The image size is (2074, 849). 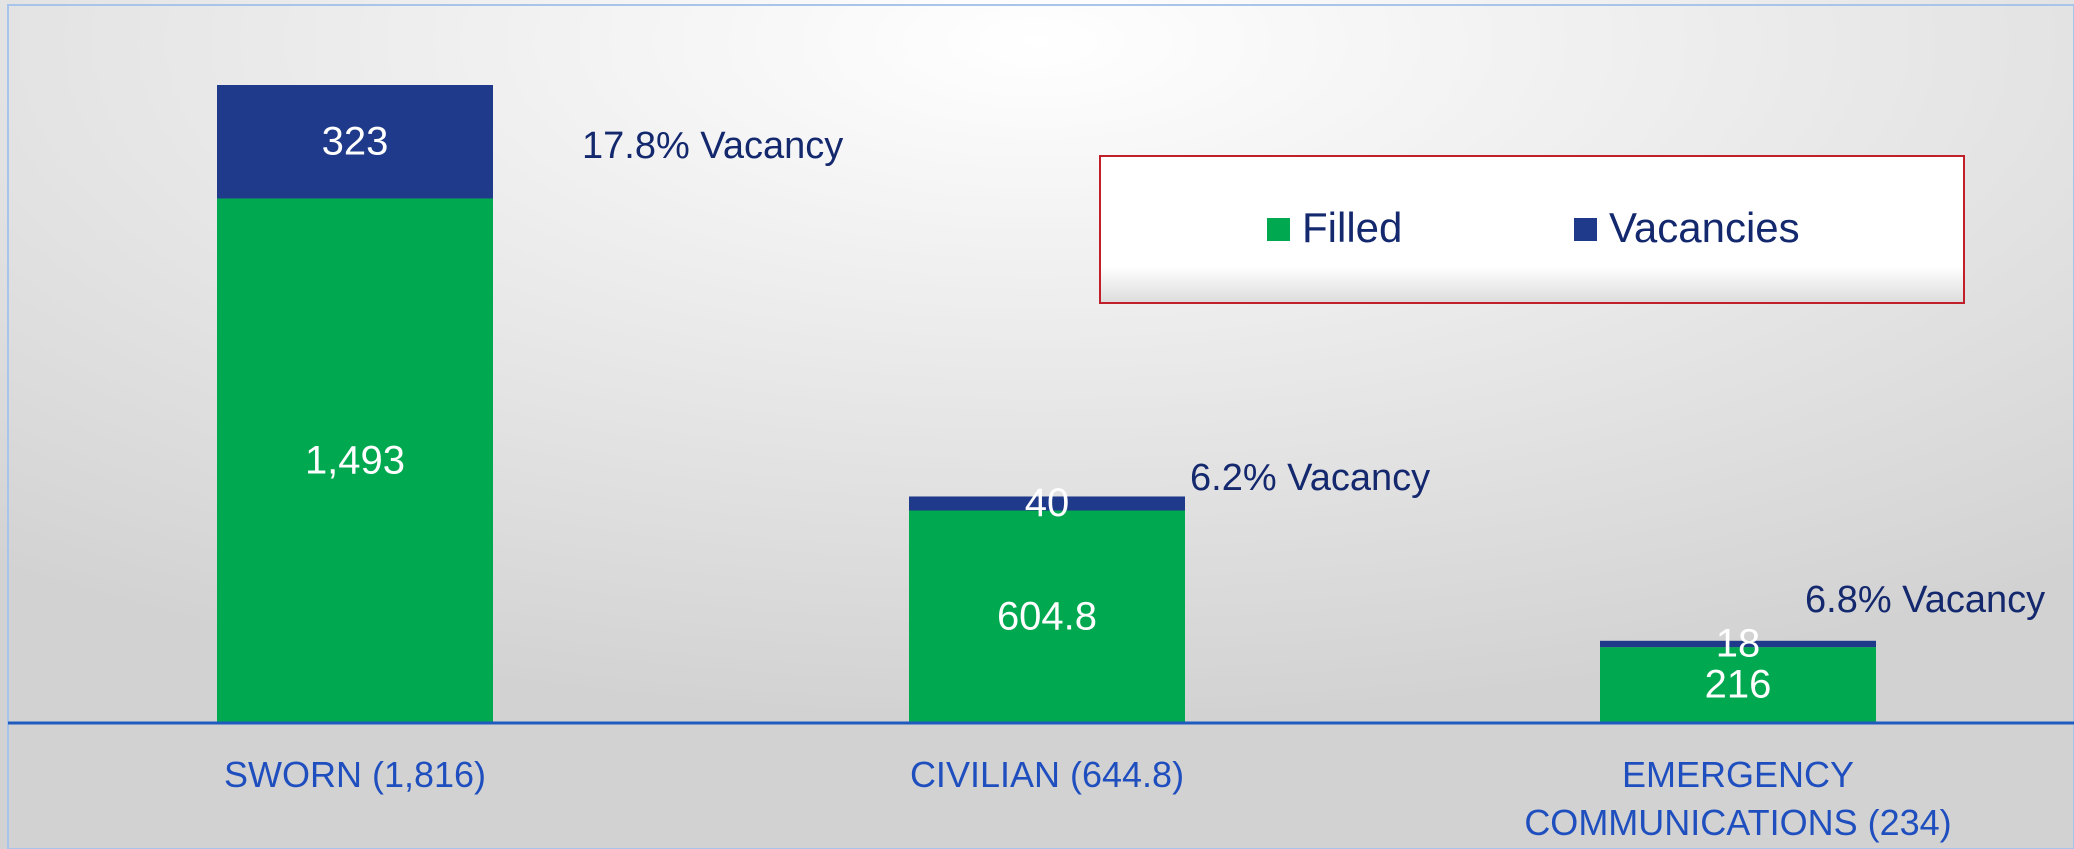 I want to click on annotation: 17.8% Vacancy, so click(x=712, y=146).